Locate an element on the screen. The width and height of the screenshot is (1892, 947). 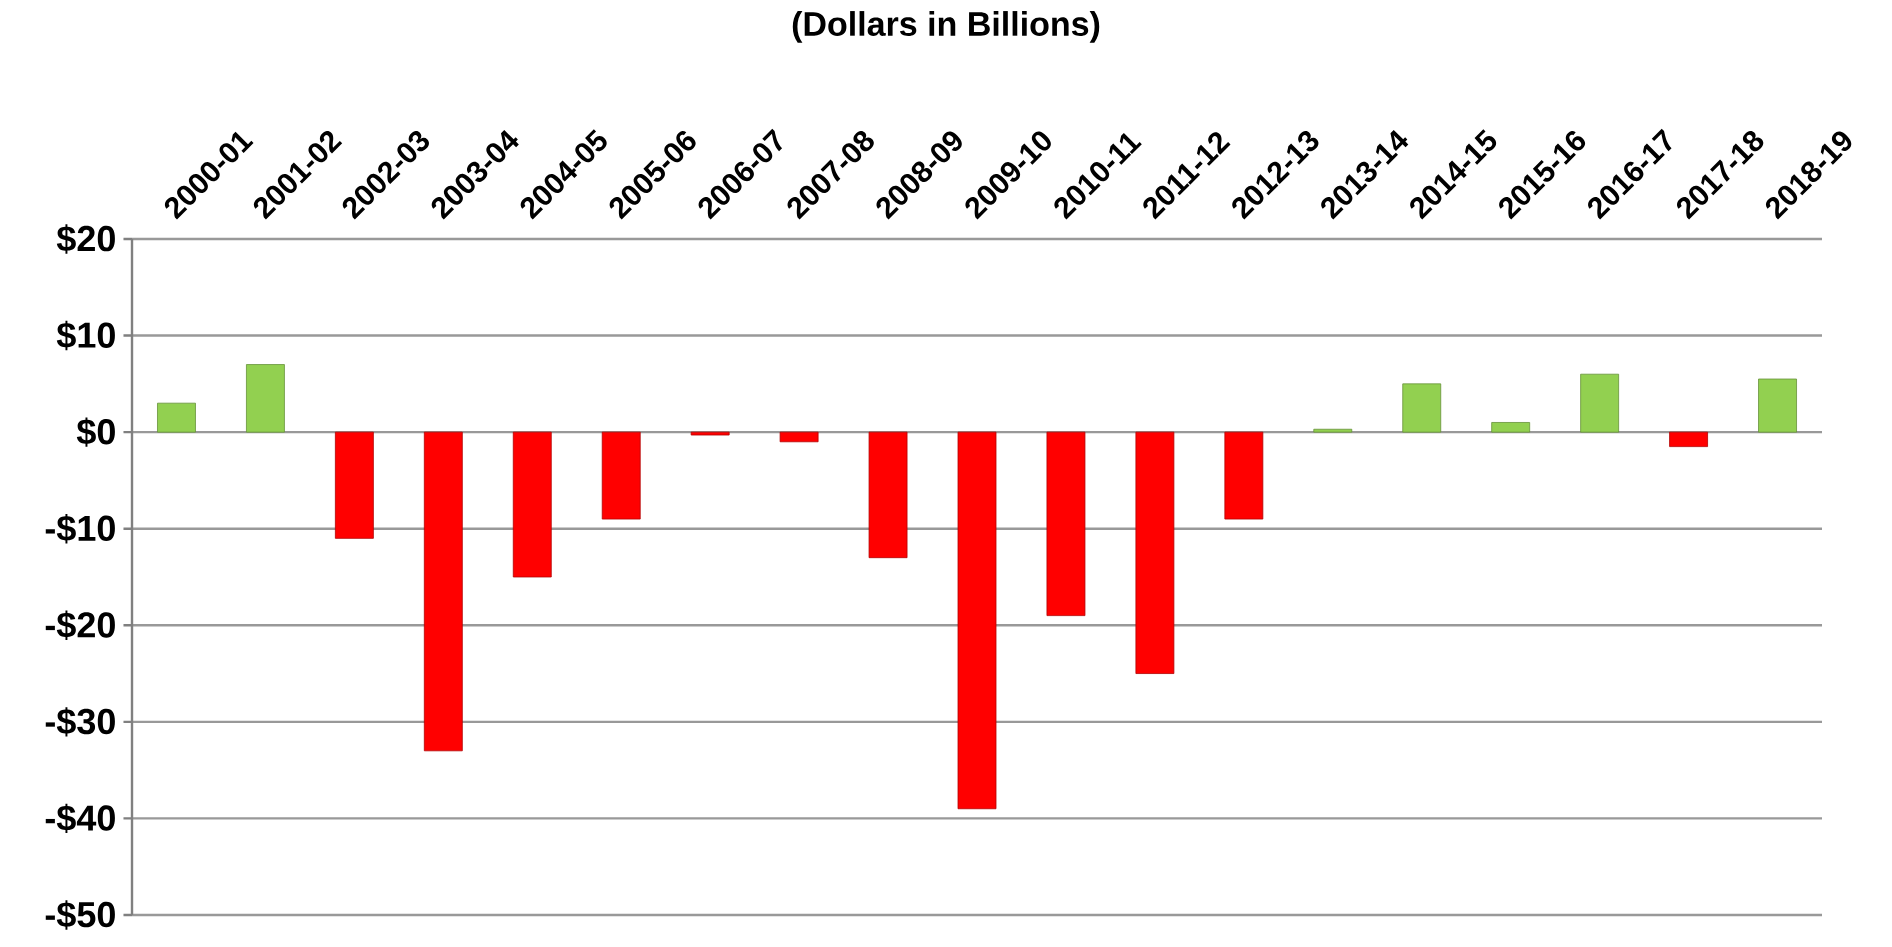
y-tick-label: -$20 is located at coordinates (80, 625).